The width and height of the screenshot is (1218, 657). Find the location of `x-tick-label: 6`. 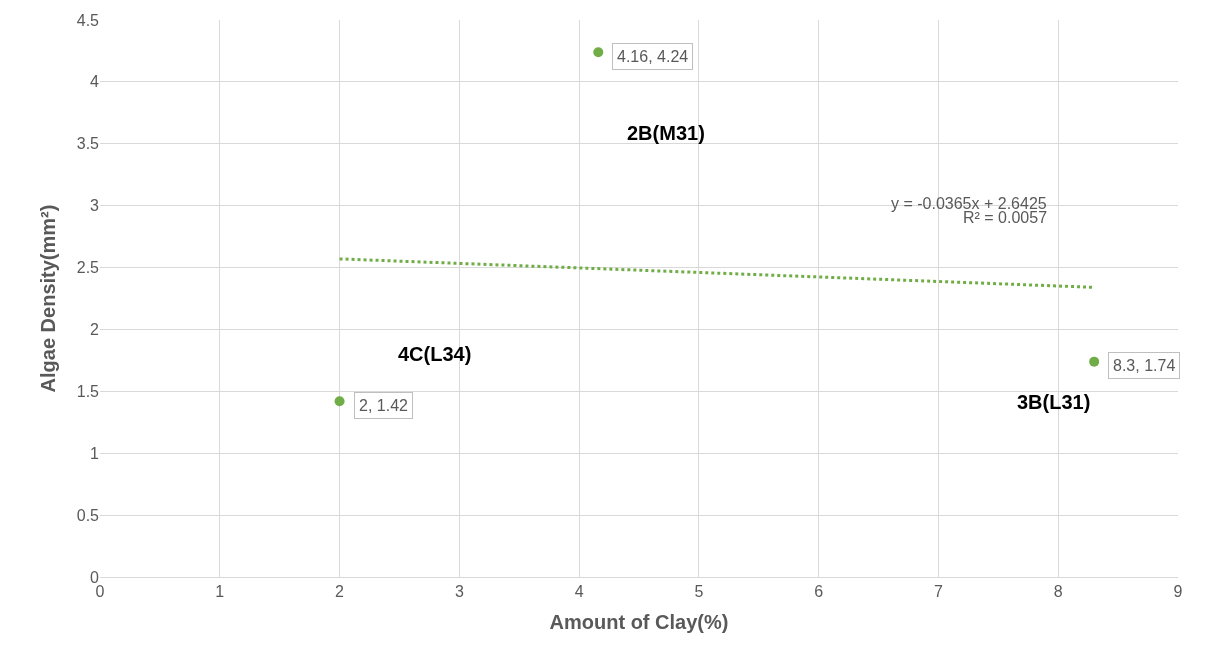

x-tick-label: 6 is located at coordinates (819, 592).